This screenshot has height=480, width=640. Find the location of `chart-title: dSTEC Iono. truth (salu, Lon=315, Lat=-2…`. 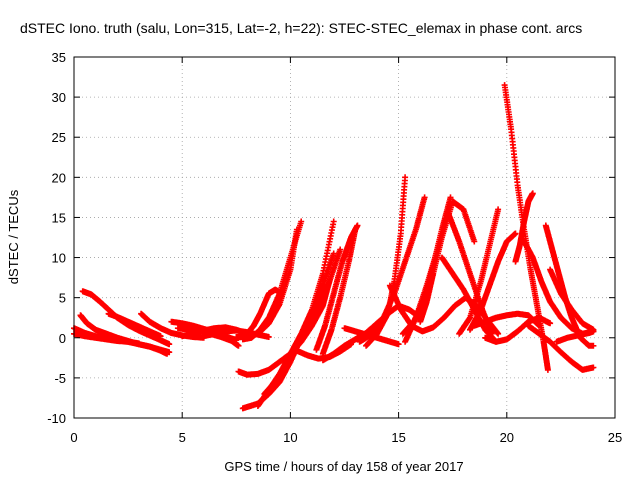

chart-title: dSTEC Iono. truth (salu, Lon=315, Lat=-2… is located at coordinates (301, 28).